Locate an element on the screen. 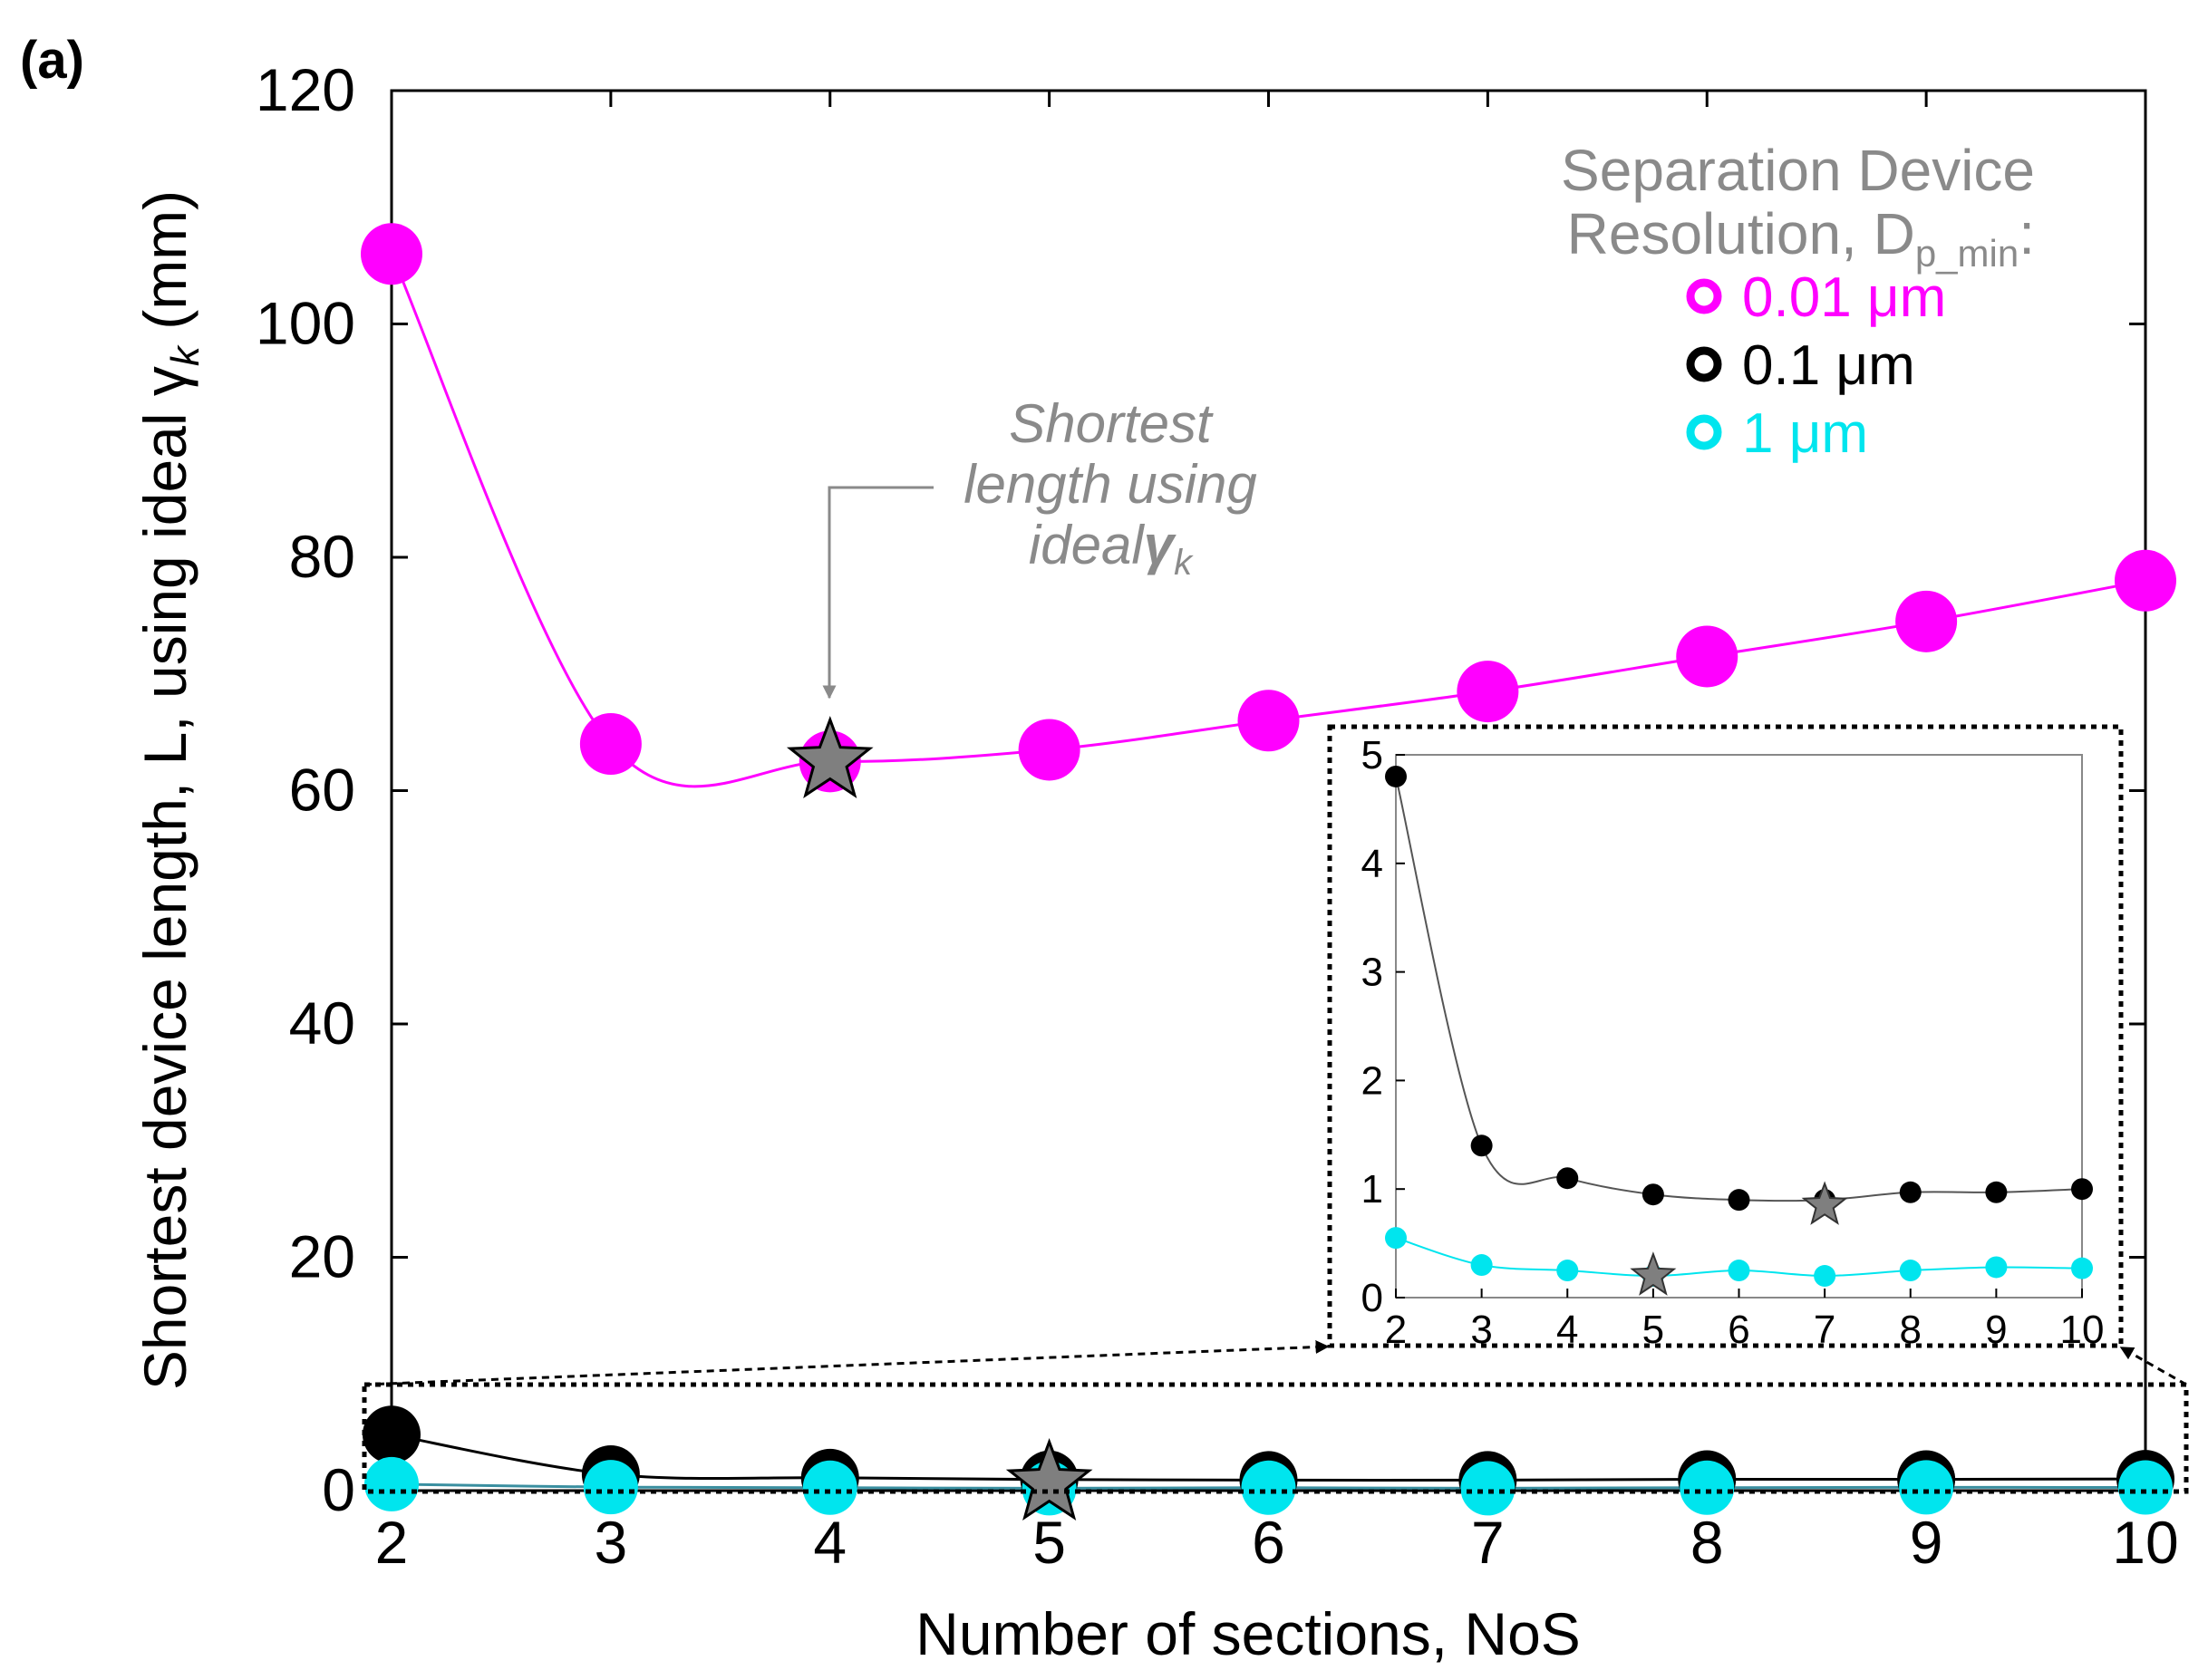 Image resolution: width=2208 pixels, height=1680 pixels. x-tick-label: 8 is located at coordinates (1707, 1542).